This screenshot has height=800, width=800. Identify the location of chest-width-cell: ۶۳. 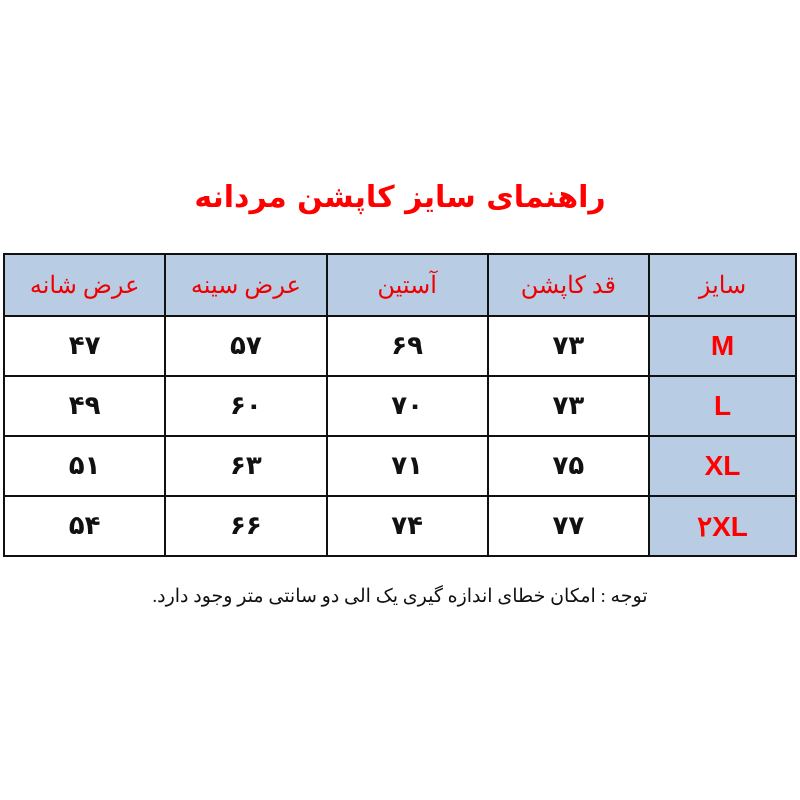
(246, 466).